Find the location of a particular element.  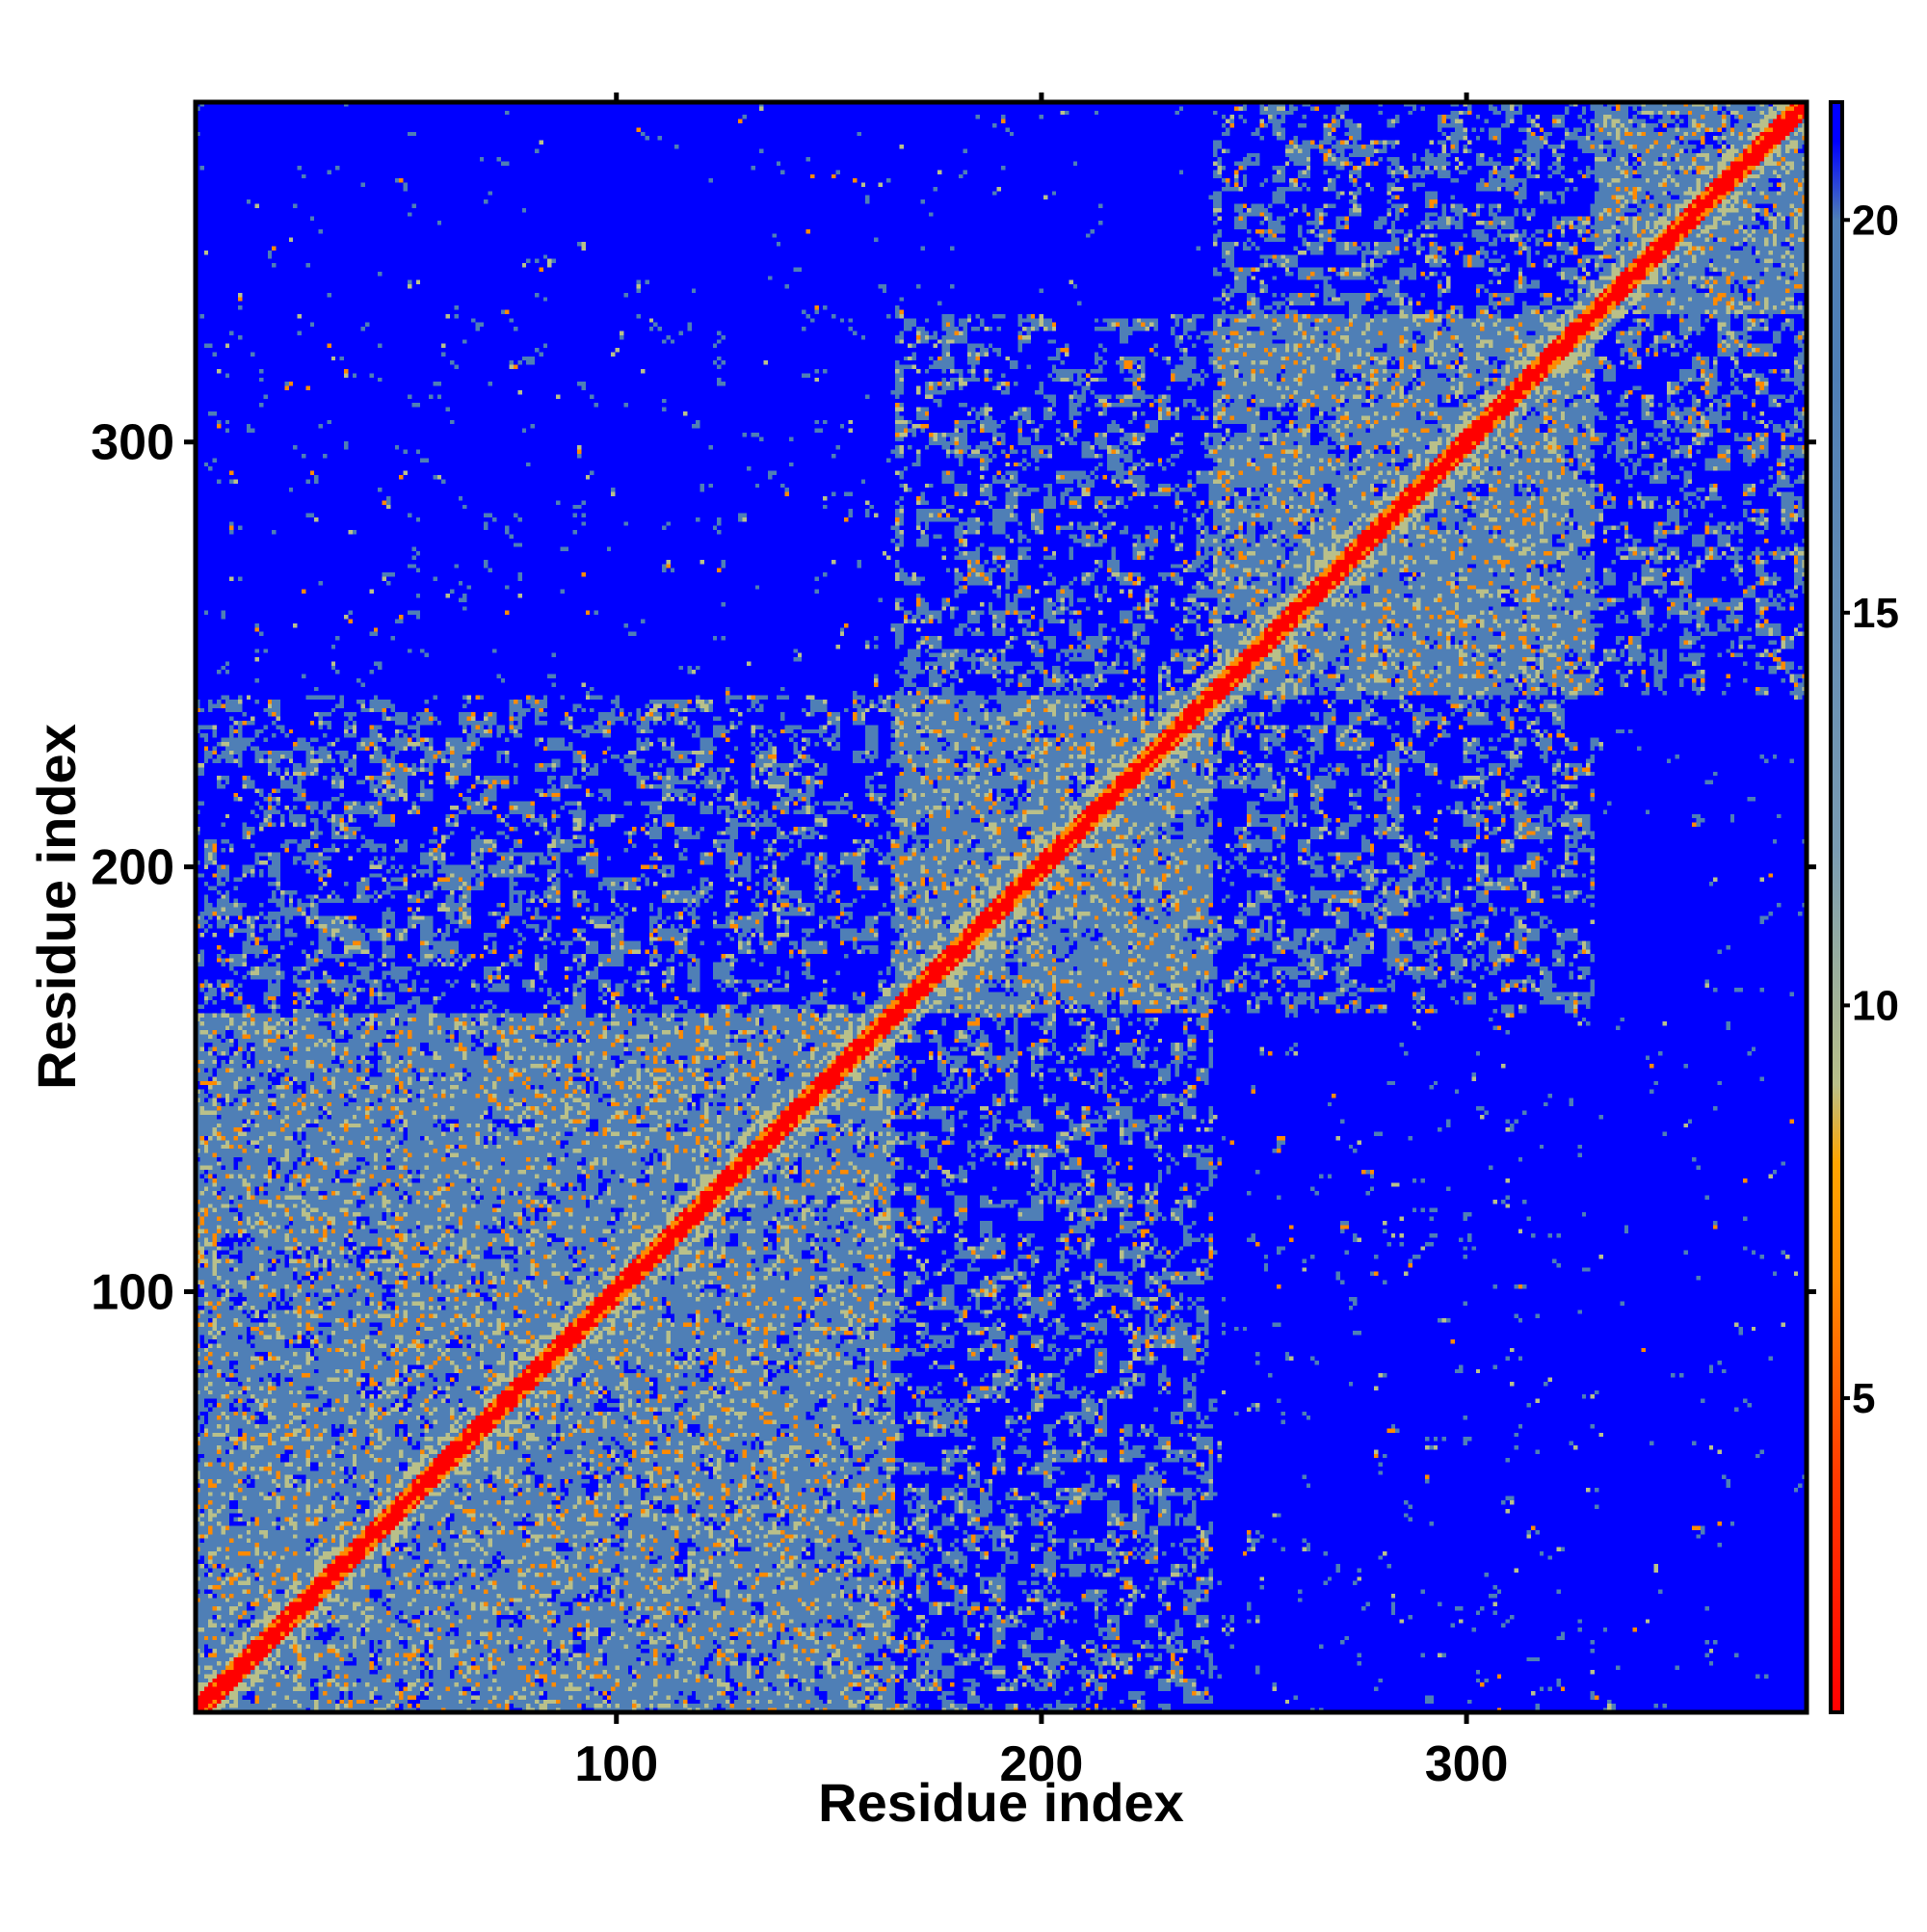

x-tick-label: 100 is located at coordinates (616, 1764).